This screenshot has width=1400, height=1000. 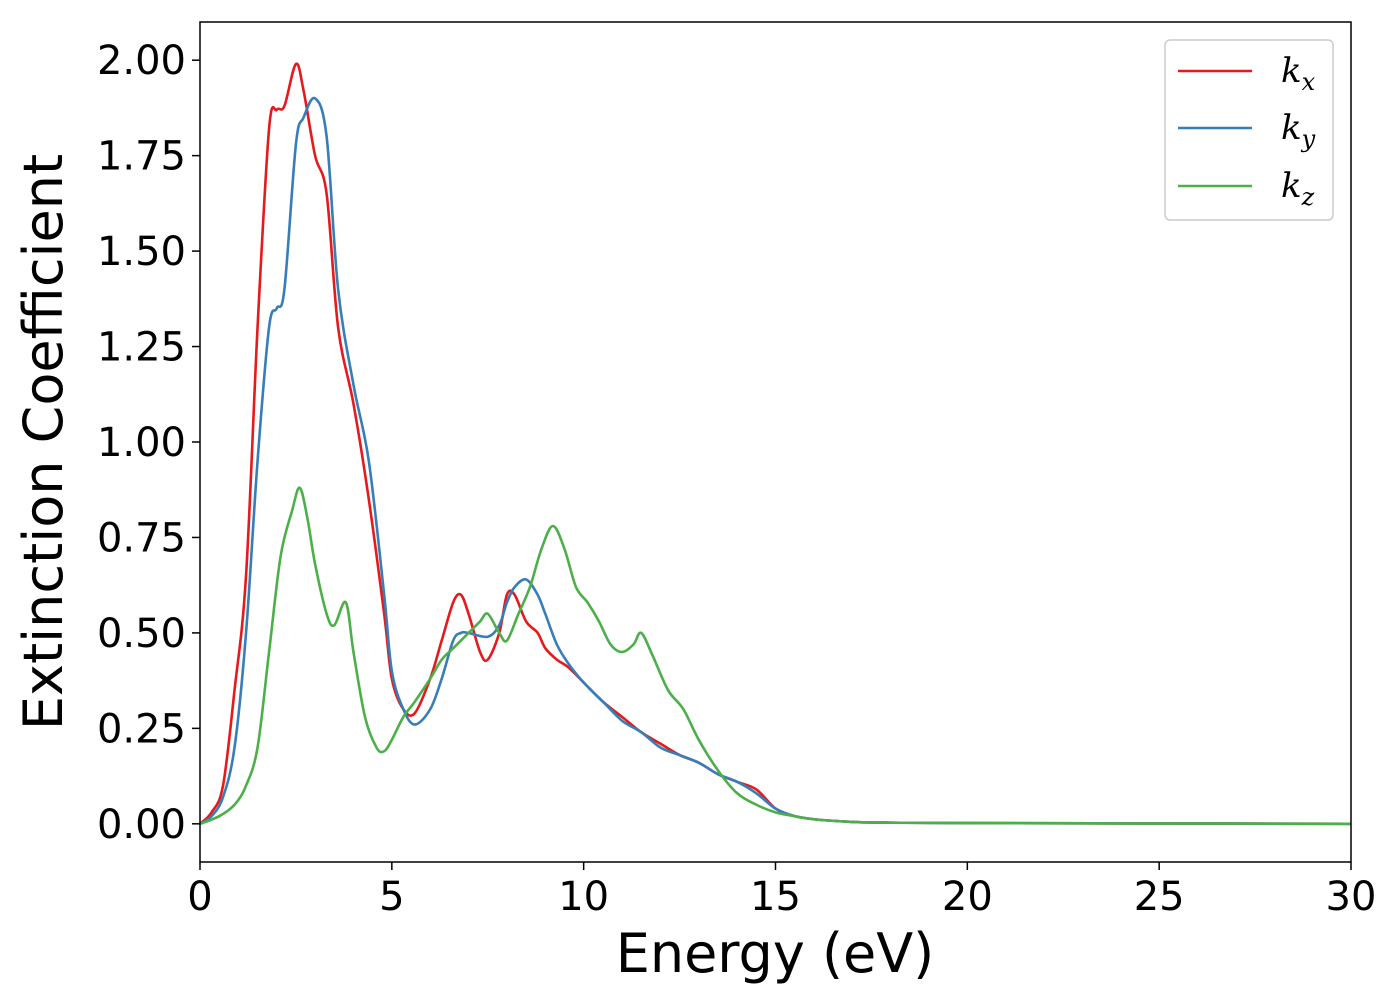 I want to click on y-axis: 0.00 0.25 0.50 0.75 1.00 1.25 1.50 1.75 2.00, so click(x=148, y=443).